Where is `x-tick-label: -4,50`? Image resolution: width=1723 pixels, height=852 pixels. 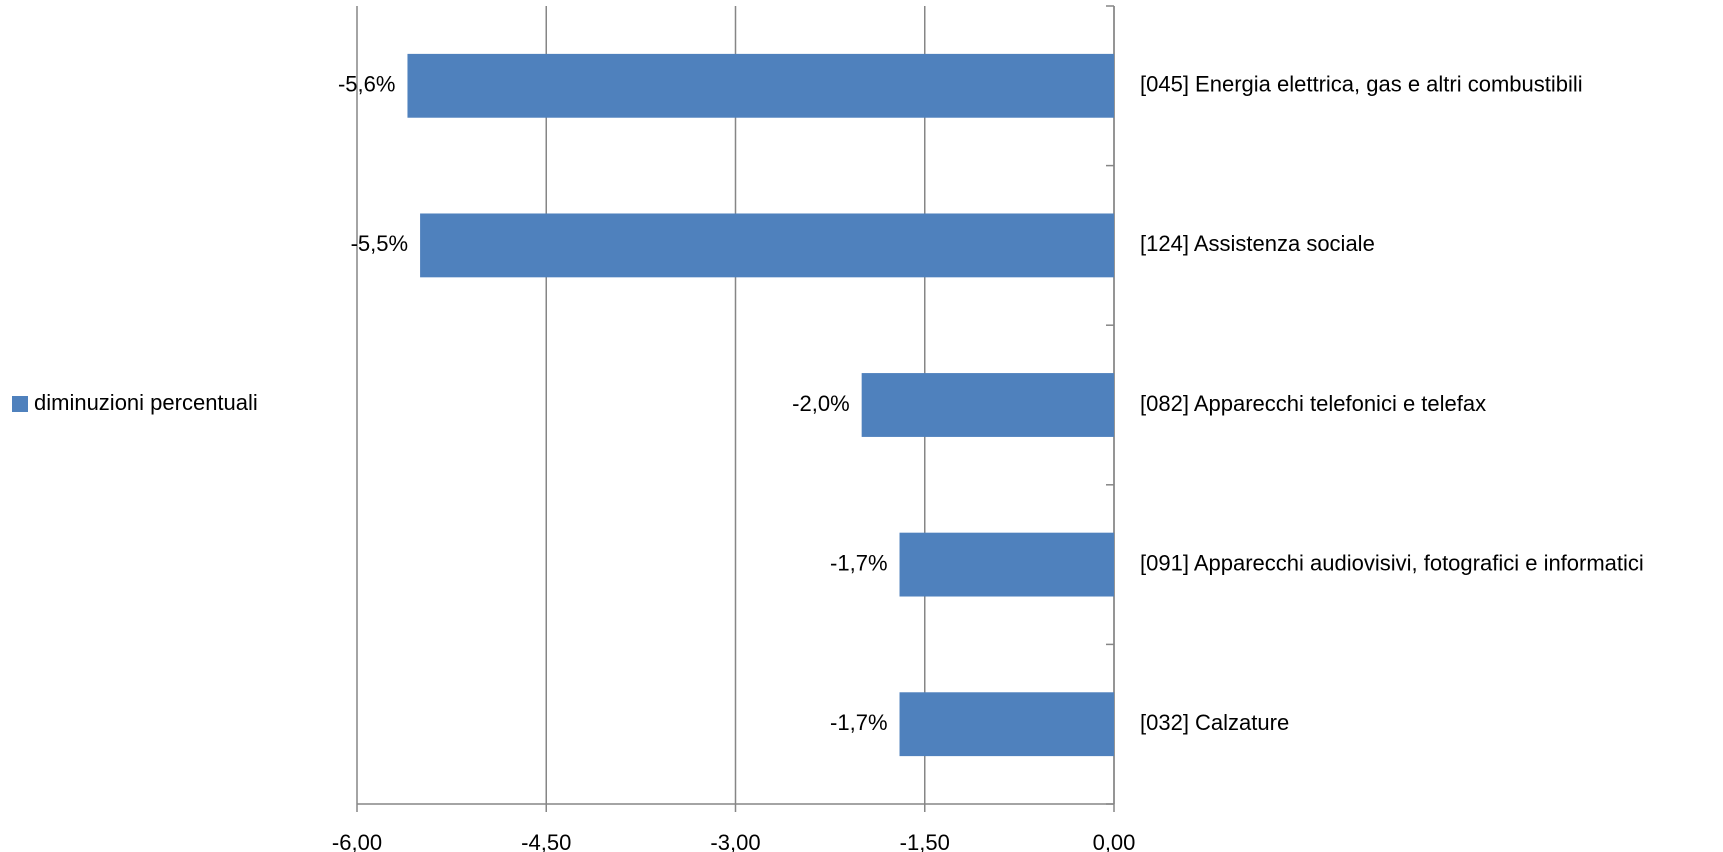 x-tick-label: -4,50 is located at coordinates (546, 841).